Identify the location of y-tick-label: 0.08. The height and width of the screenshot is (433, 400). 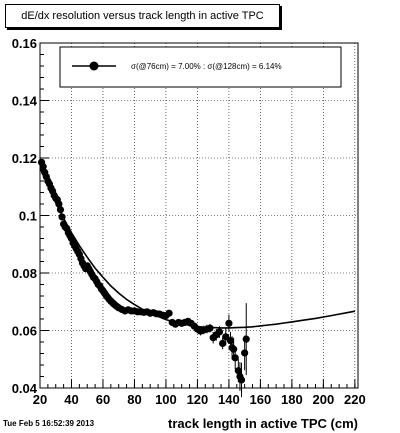
(24, 273).